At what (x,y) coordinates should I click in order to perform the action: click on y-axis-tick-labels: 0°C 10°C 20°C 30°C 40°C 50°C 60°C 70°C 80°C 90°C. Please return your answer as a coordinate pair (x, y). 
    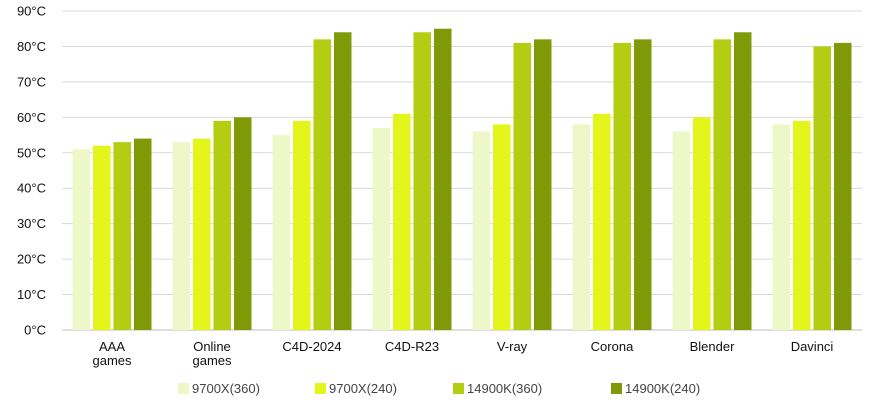
    Looking at the image, I should click on (31, 171).